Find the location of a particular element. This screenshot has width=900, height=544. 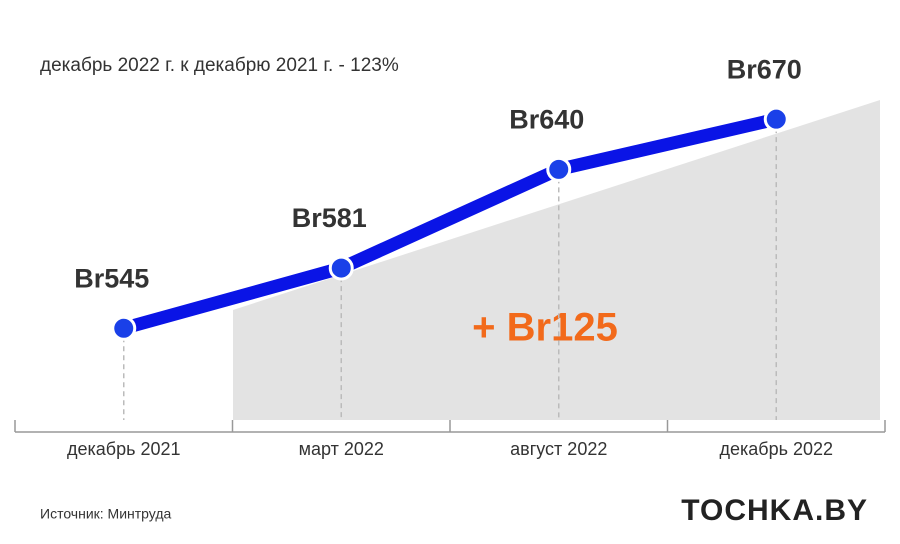

value-label: Br640 is located at coordinates (546, 119).